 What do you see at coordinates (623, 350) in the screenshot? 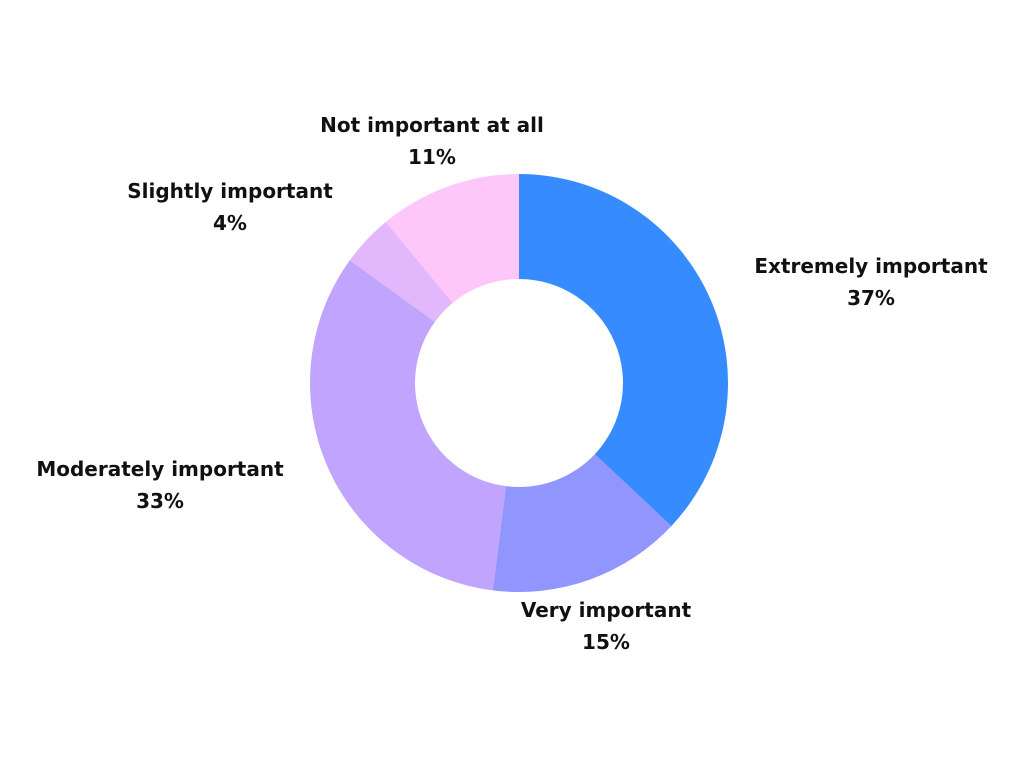
I see `donut-slice-extremely-important` at bounding box center [623, 350].